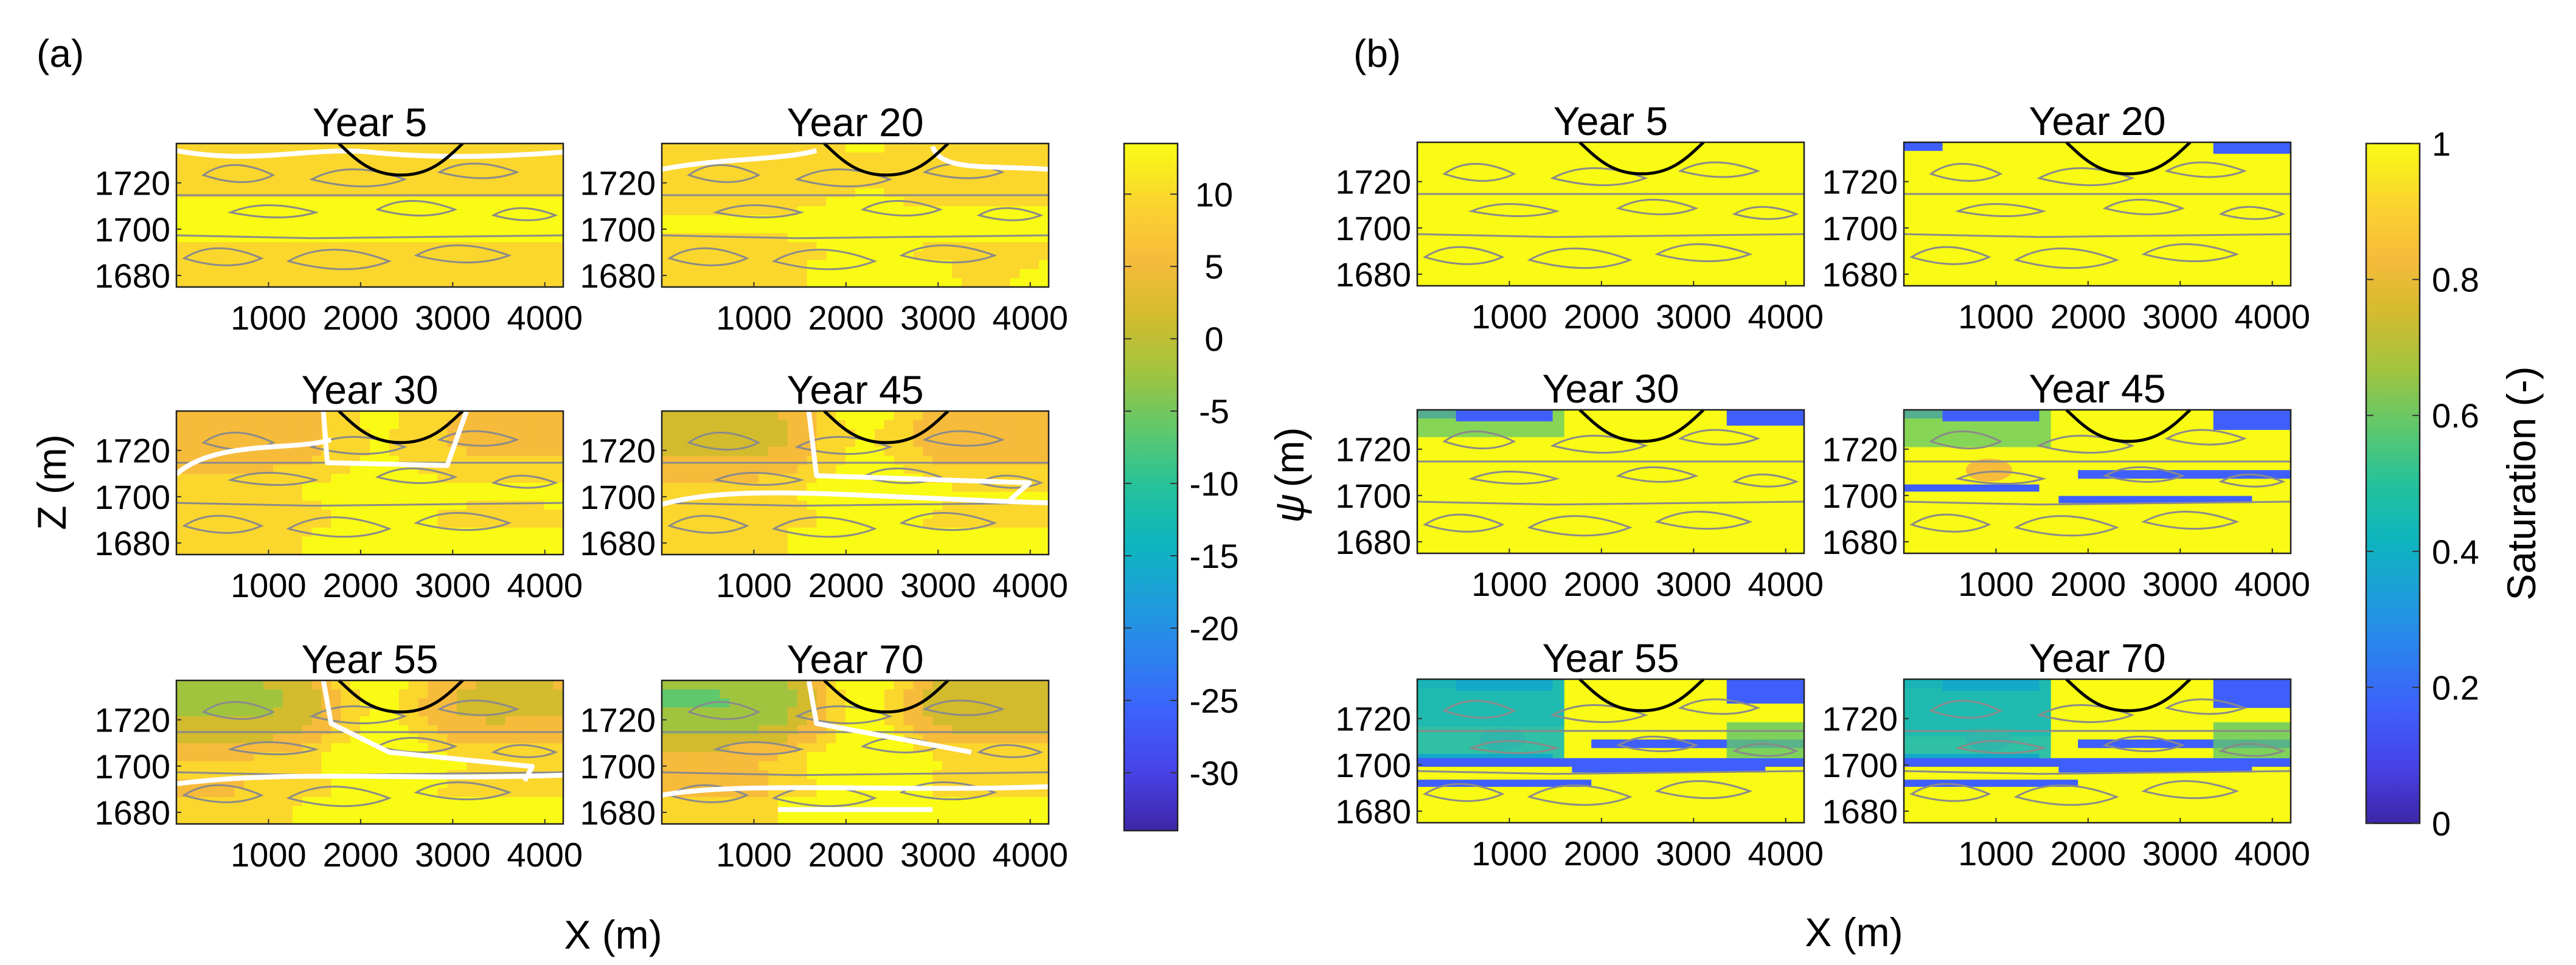 The width and height of the screenshot is (2576, 965). Describe the element at coordinates (2455, 415) in the screenshot. I see `colorbar-tick-label: 0.6` at that location.